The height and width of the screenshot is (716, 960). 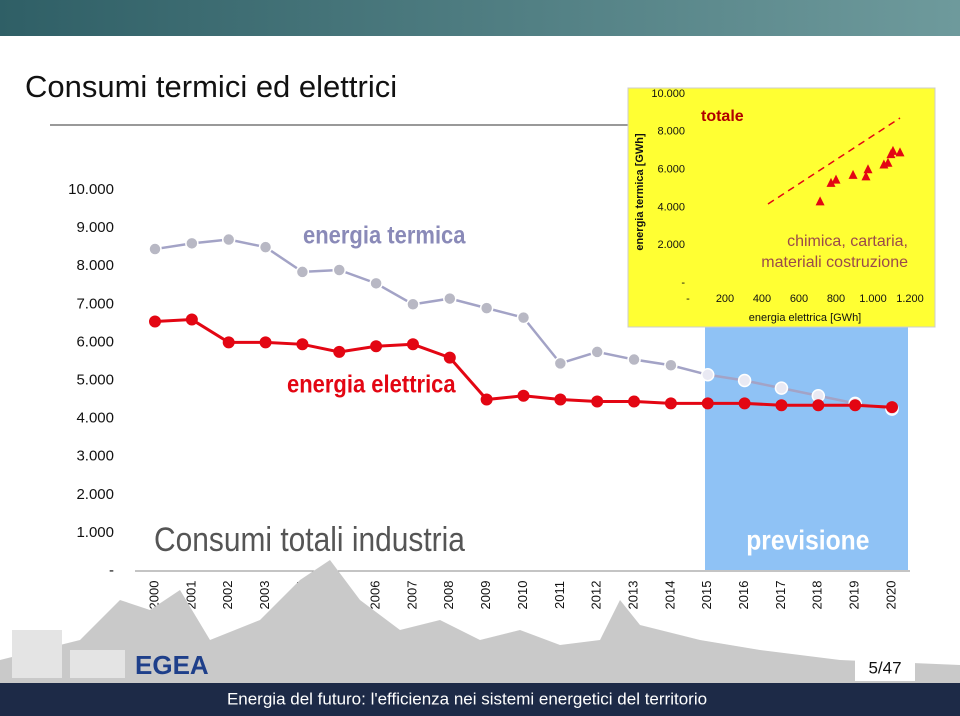 I want to click on x-tick-label: 1.000, so click(x=873, y=299).